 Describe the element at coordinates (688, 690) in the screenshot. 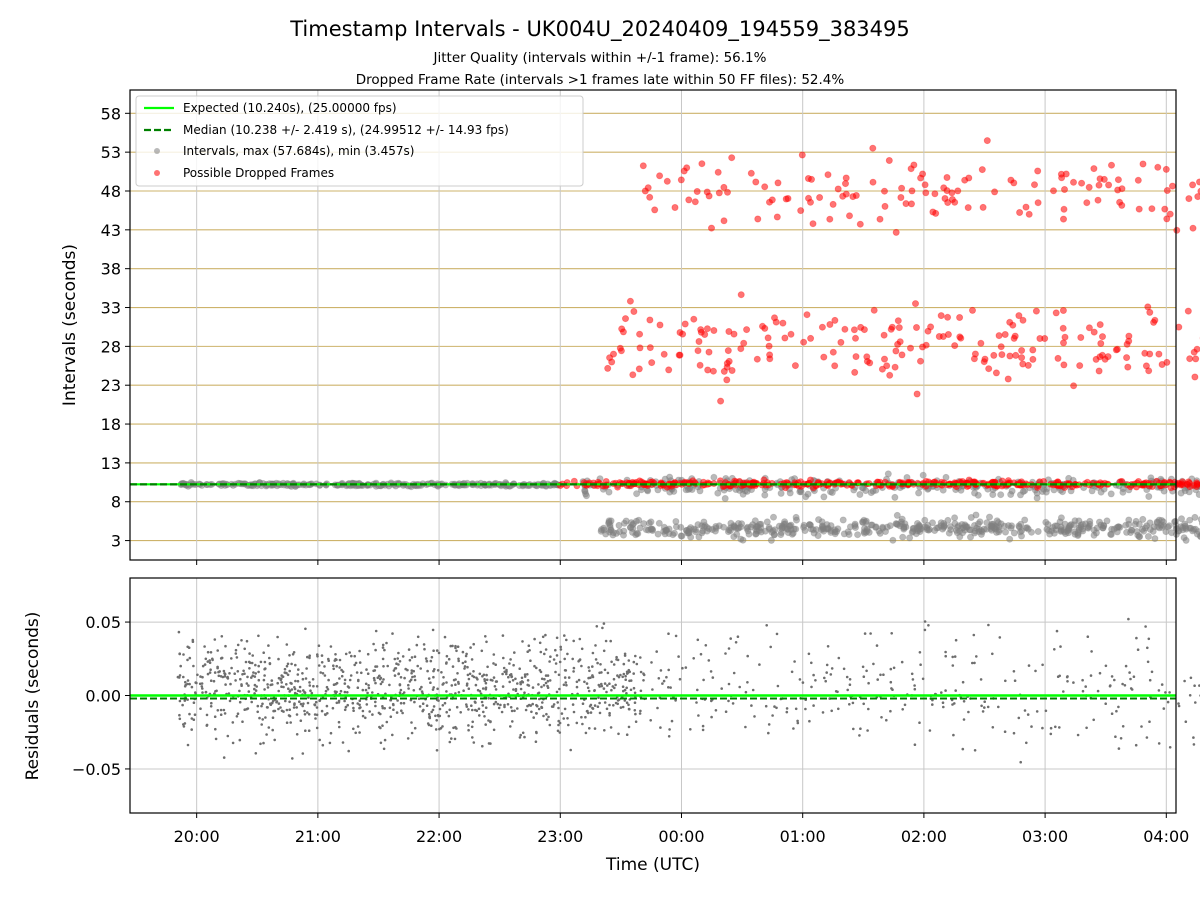

I see `bottom-points` at that location.